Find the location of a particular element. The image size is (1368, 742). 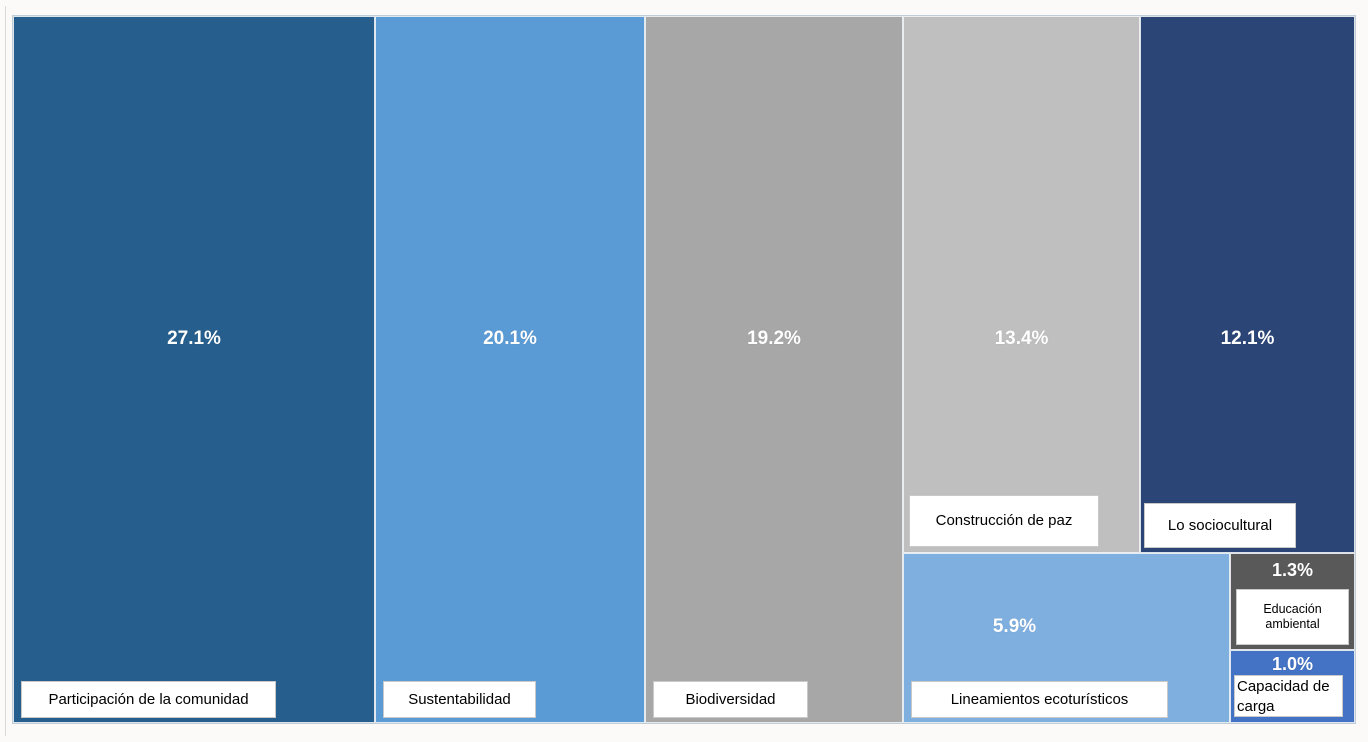

treemap-tile-capacidad-de-carga: 1.0% Capacidad de carga is located at coordinates (1292, 686).